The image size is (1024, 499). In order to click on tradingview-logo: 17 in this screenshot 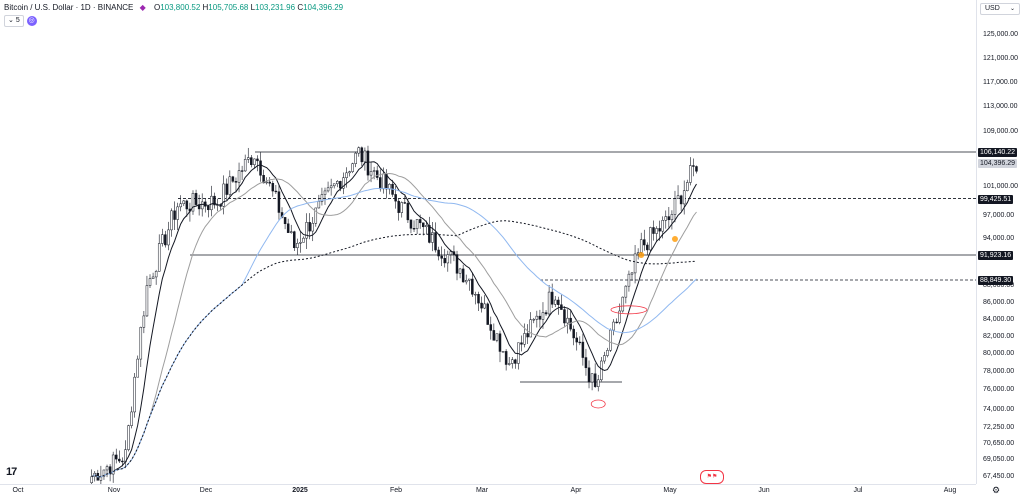, I will do `click(11, 472)`.